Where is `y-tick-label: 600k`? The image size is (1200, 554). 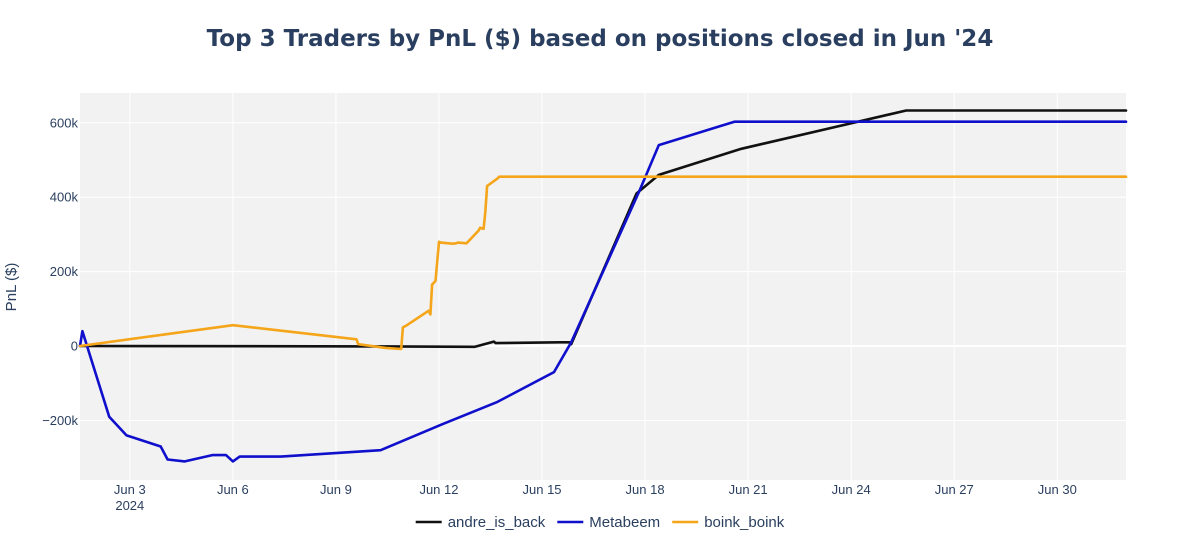 y-tick-label: 600k is located at coordinates (64, 122).